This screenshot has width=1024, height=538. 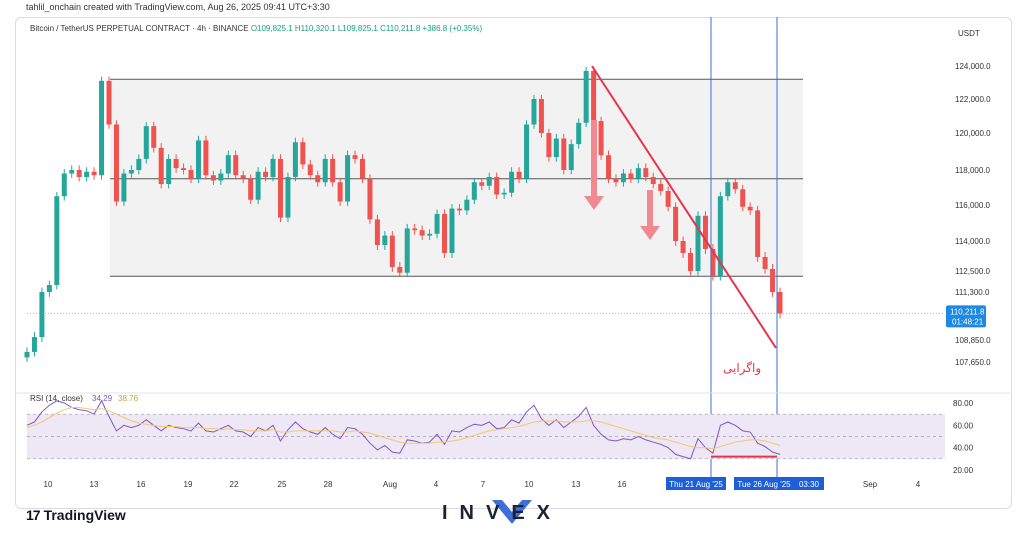 I want to click on invex-v-icon, so click(x=512, y=512).